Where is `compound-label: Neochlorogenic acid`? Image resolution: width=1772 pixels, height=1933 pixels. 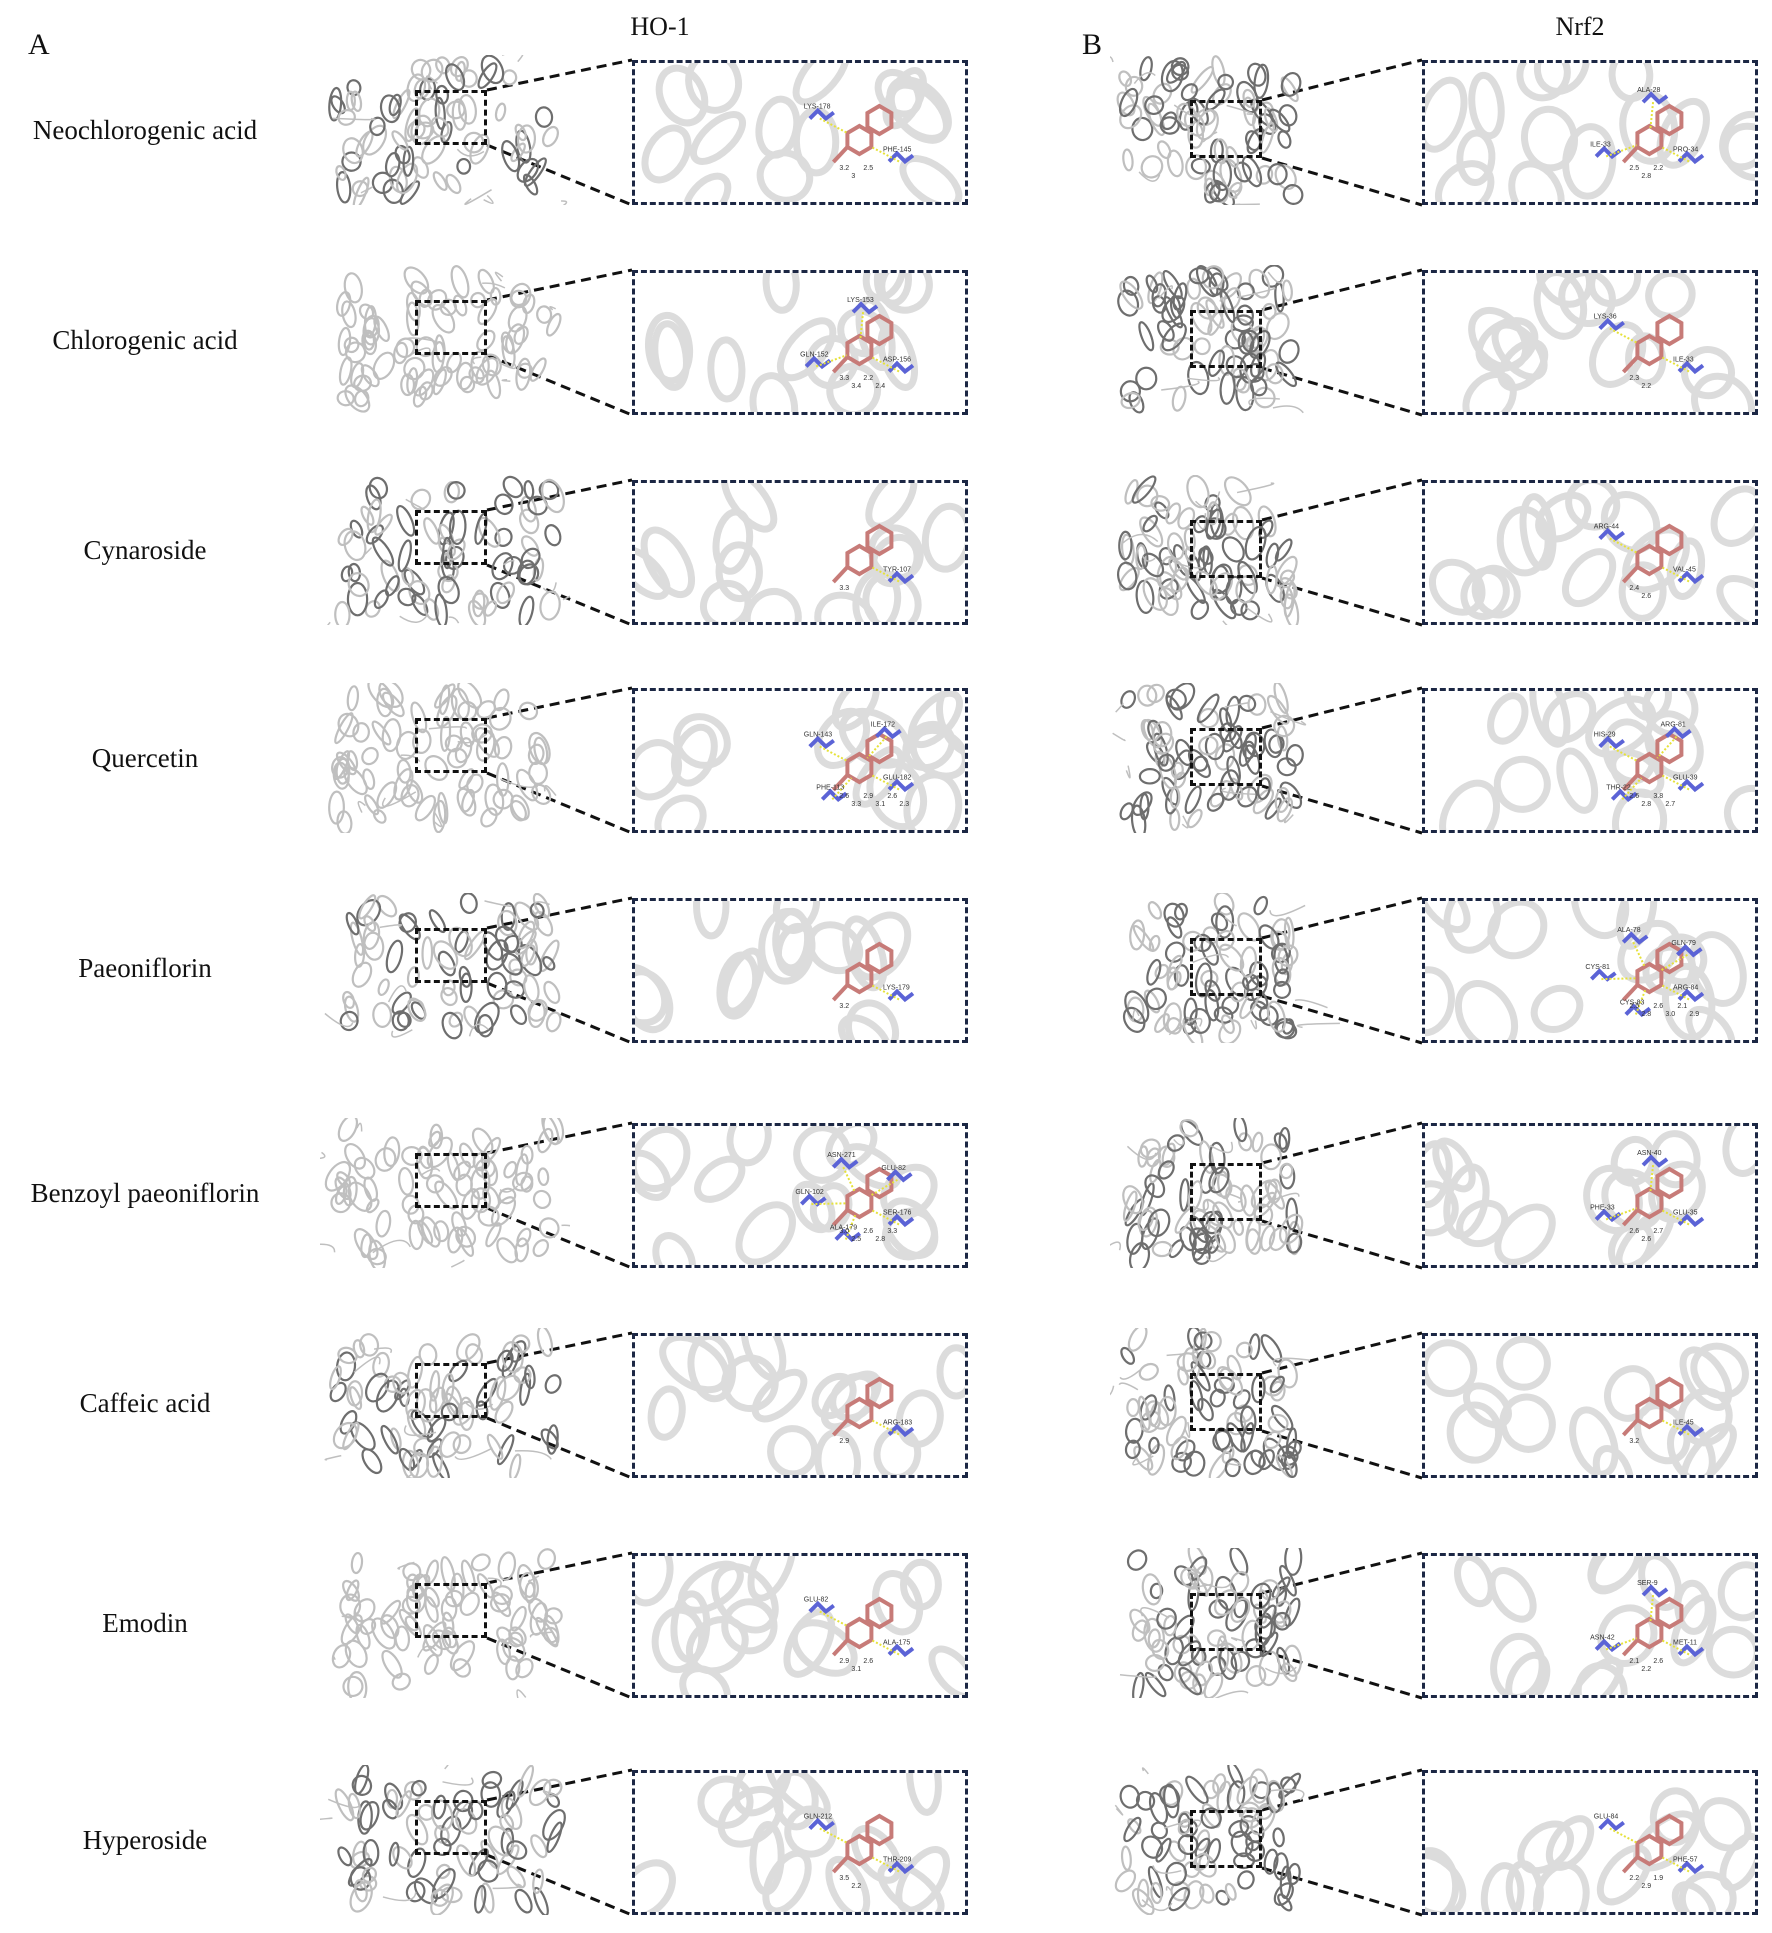
compound-label: Neochlorogenic acid is located at coordinates (145, 130).